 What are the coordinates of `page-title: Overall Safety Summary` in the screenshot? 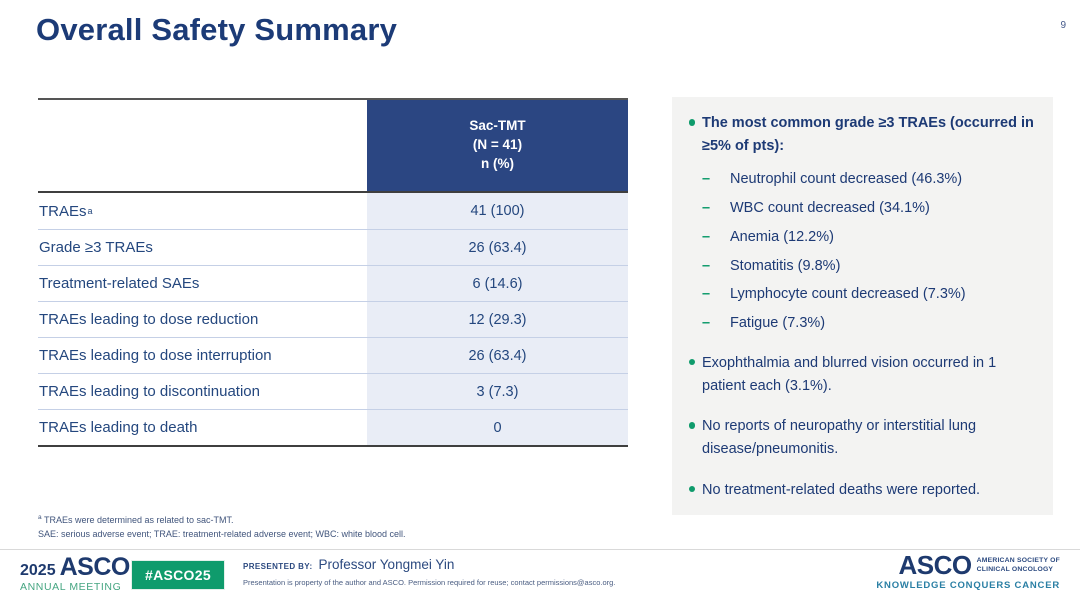 It's located at (217, 29).